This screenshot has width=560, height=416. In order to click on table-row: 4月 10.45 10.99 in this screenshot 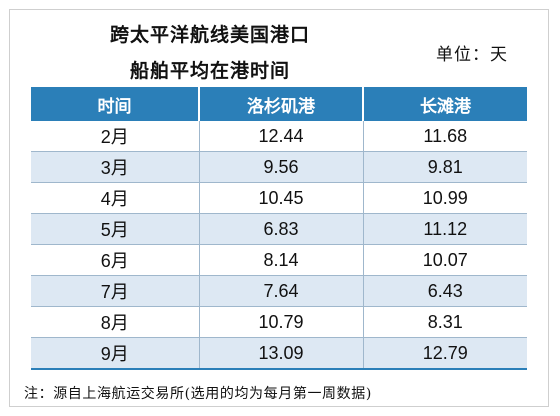, I will do `click(279, 198)`.